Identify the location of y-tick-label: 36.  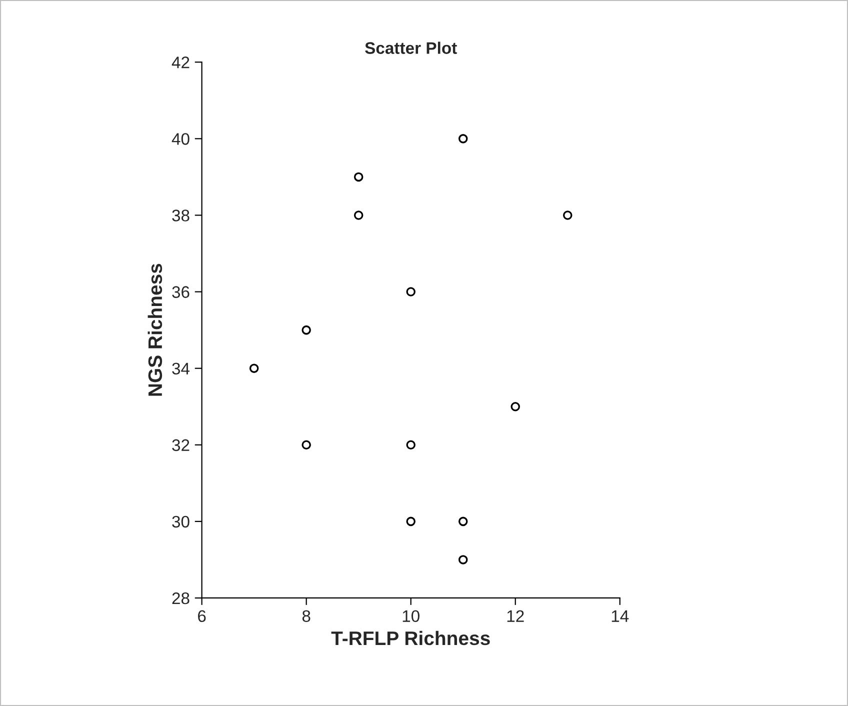
(181, 292).